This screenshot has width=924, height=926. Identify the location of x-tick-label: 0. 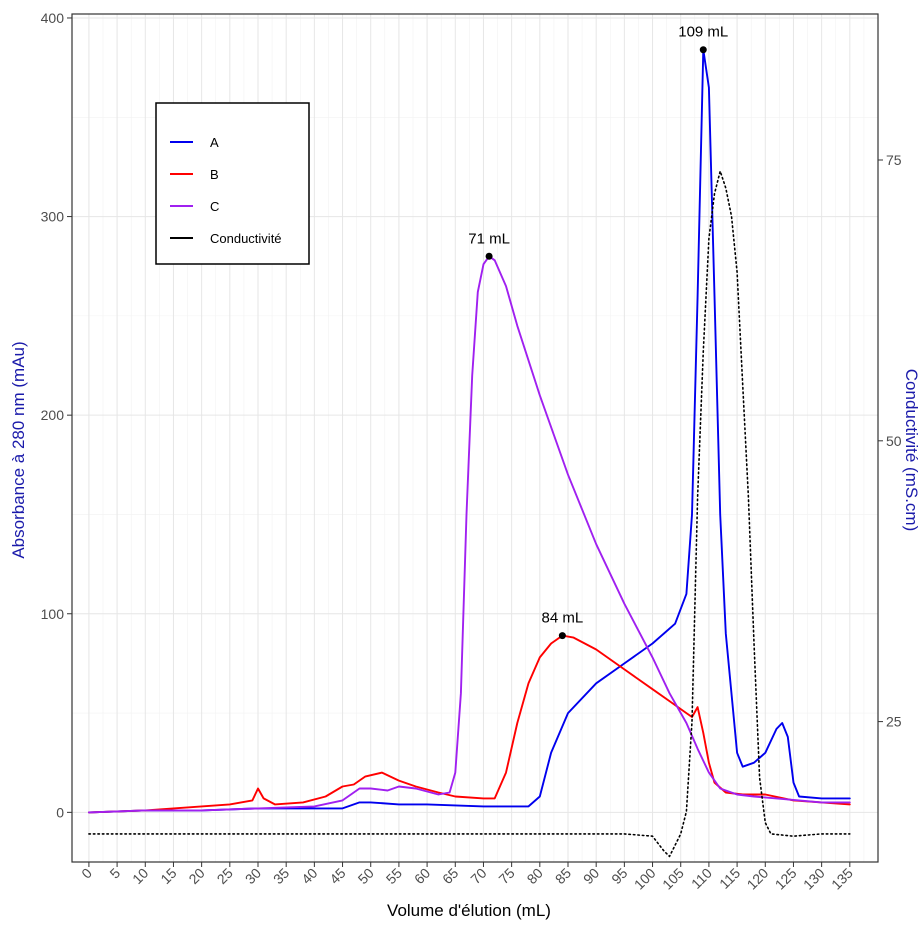
(86, 873).